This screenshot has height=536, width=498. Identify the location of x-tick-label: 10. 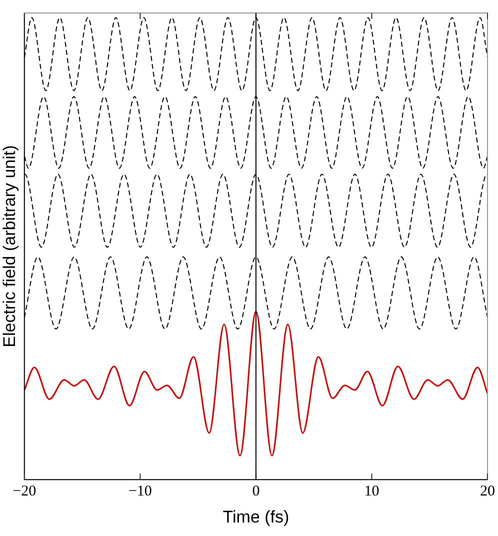
(372, 492).